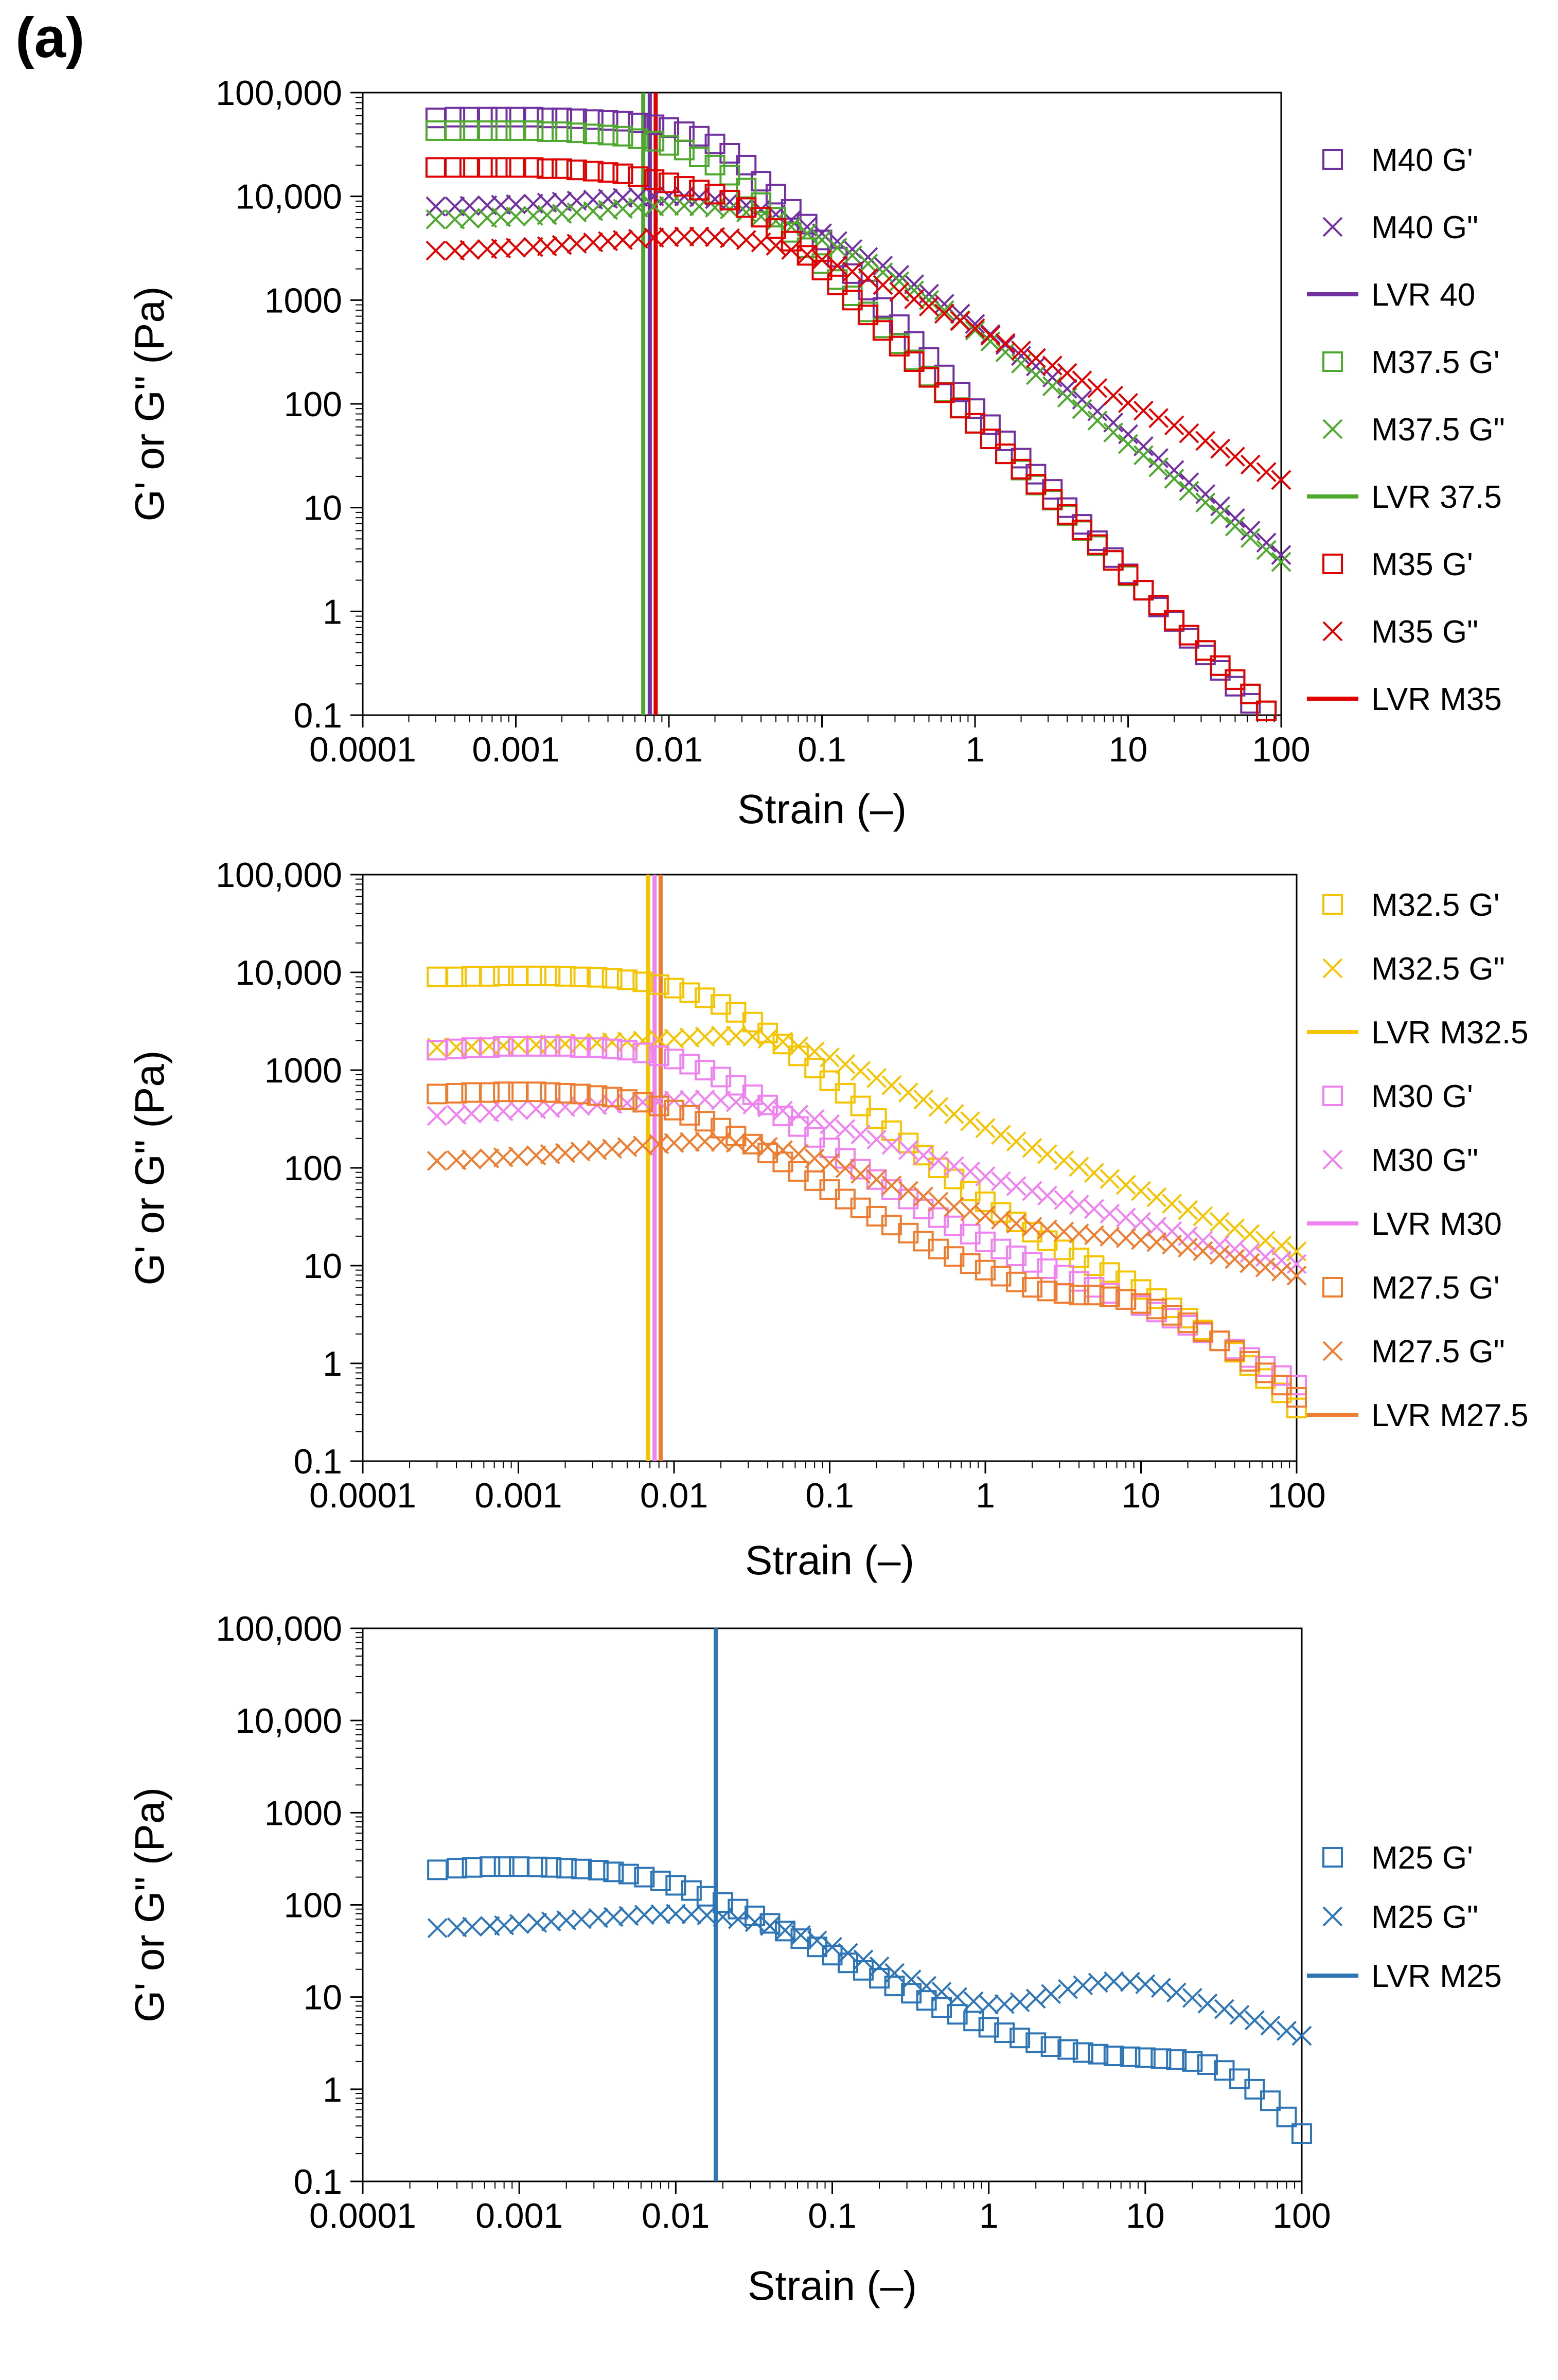 This screenshot has height=2380, width=1558. What do you see at coordinates (50, 37) in the screenshot?
I see `panel-label: (a)` at bounding box center [50, 37].